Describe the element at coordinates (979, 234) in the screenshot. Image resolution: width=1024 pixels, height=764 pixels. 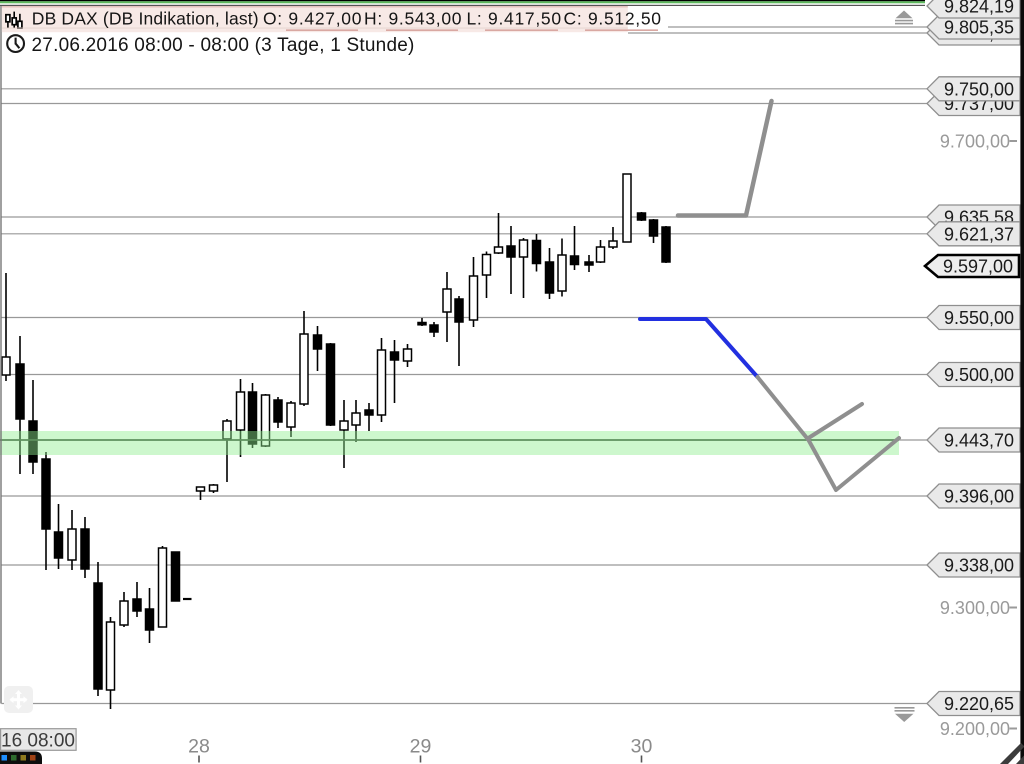
I see `svg-text: 9.621,37` at that location.